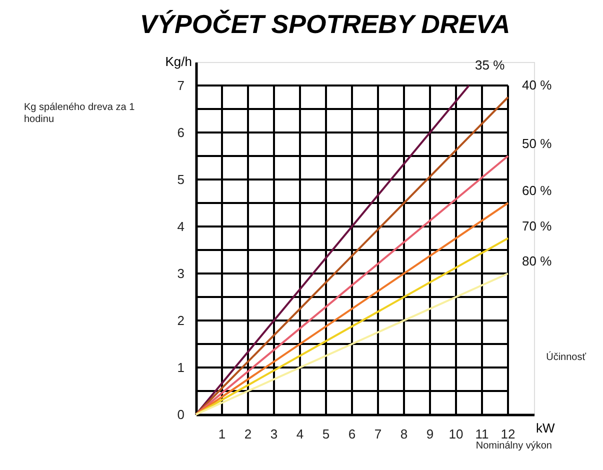 The height and width of the screenshot is (470, 603). What do you see at coordinates (180, 226) in the screenshot?
I see `y-tick-label: 4` at bounding box center [180, 226].